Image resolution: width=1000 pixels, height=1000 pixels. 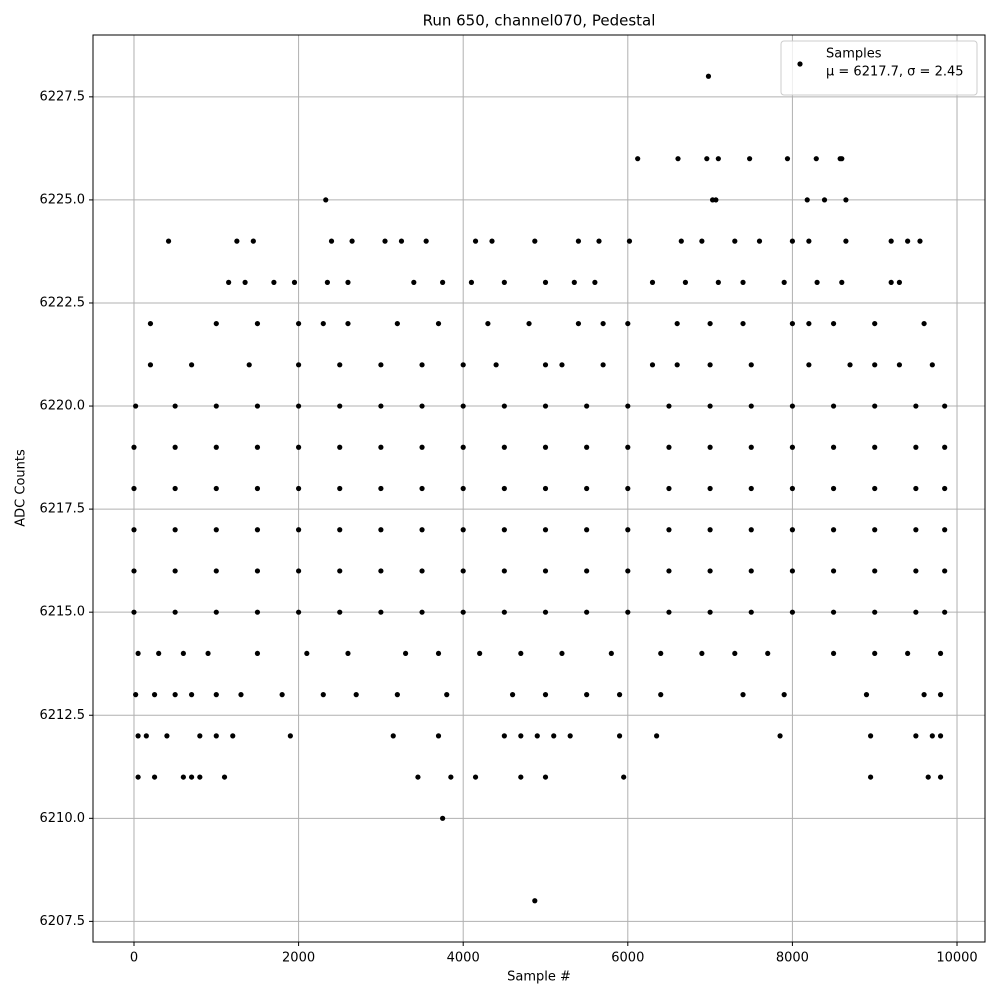 What do you see at coordinates (63, 406) in the screenshot?
I see `y-tick-label: 6220.0` at bounding box center [63, 406].